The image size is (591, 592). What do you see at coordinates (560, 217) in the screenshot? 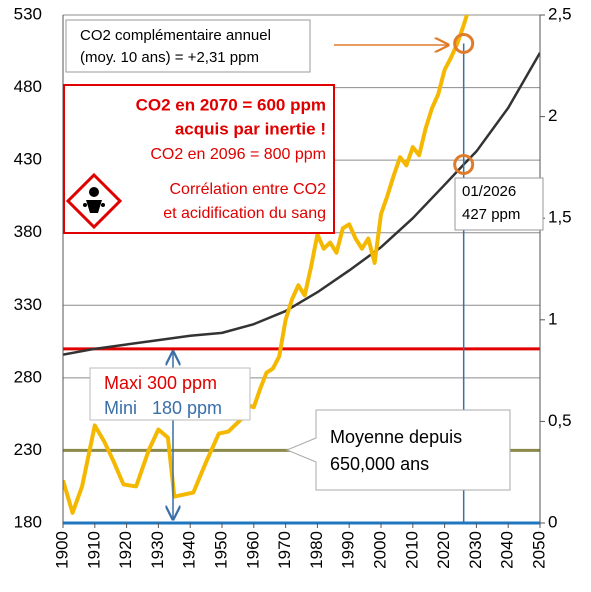
I see `y2-tick-label: 1,5` at bounding box center [560, 217].